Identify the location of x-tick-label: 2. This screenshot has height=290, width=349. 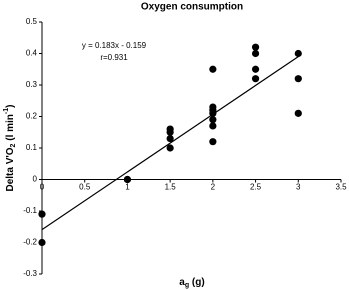
(213, 187).